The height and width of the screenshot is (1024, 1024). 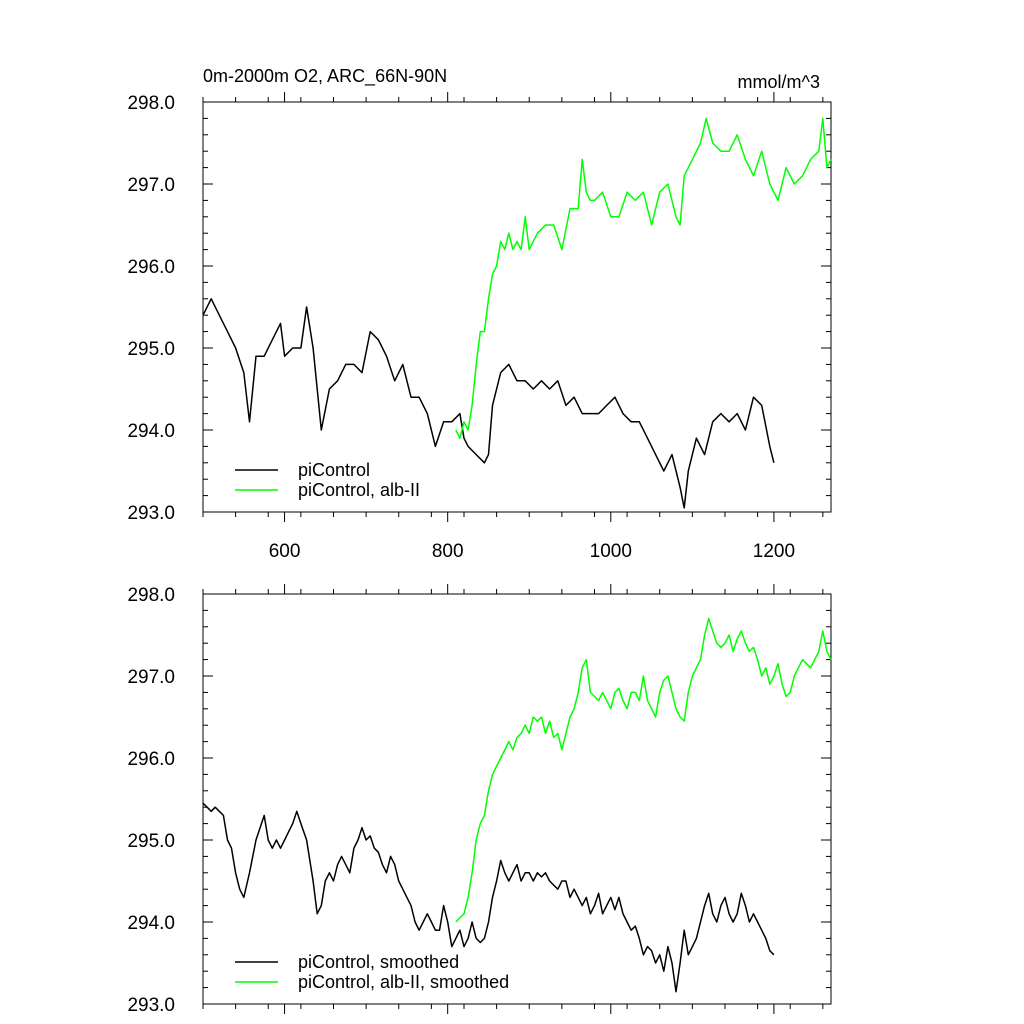 What do you see at coordinates (779, 82) in the screenshot?
I see `units-label: mmol/m^3` at bounding box center [779, 82].